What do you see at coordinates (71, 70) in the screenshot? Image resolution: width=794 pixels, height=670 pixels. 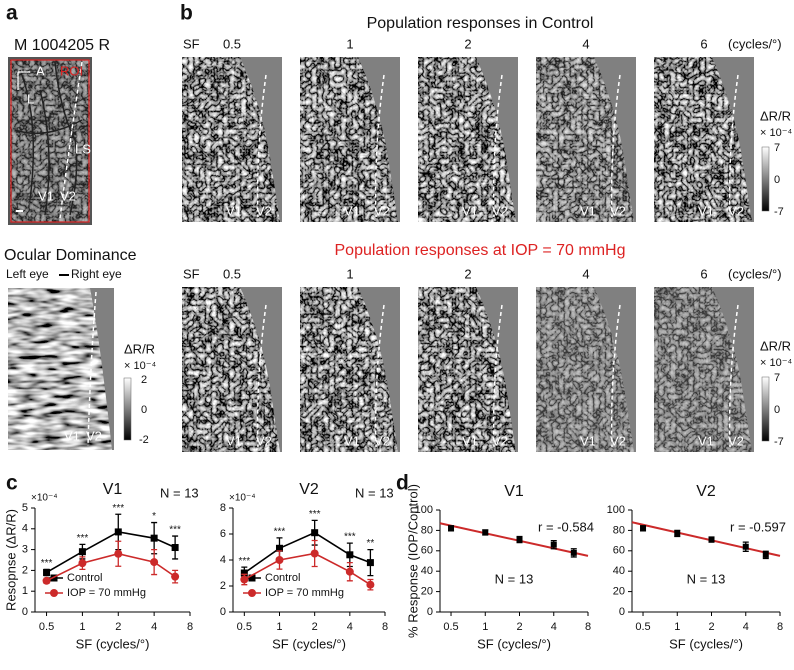 I see `roi-label: ROI` at bounding box center [71, 70].